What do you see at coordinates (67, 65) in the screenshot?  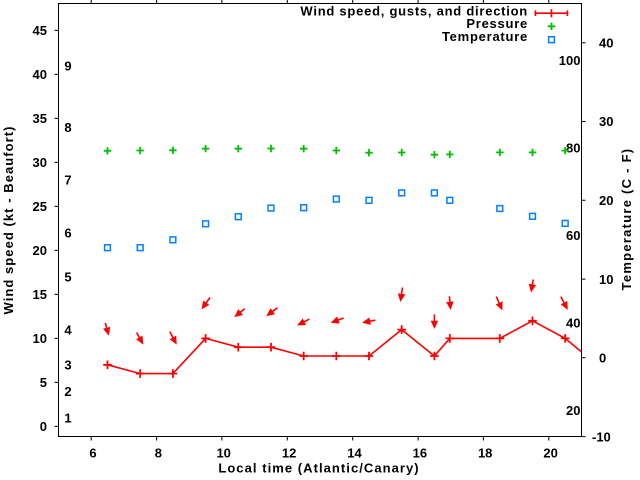 I see `svg-text: 9` at bounding box center [67, 65].